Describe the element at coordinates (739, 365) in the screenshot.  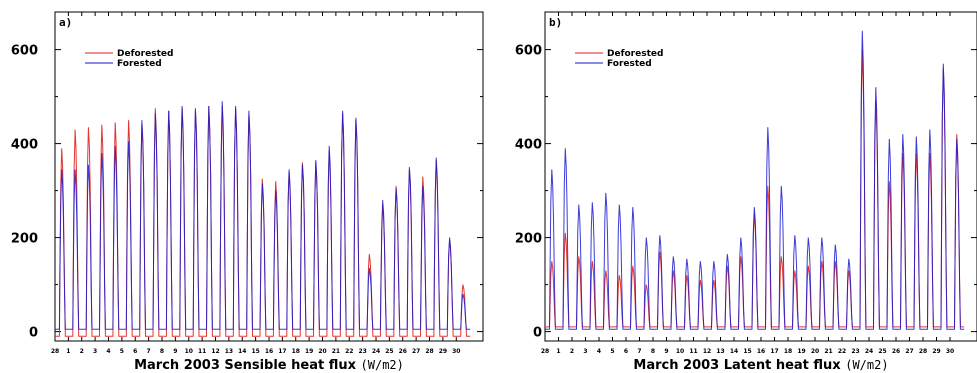
I see `x-axis-label-text: March 2003 Latent heat flux` at that location.